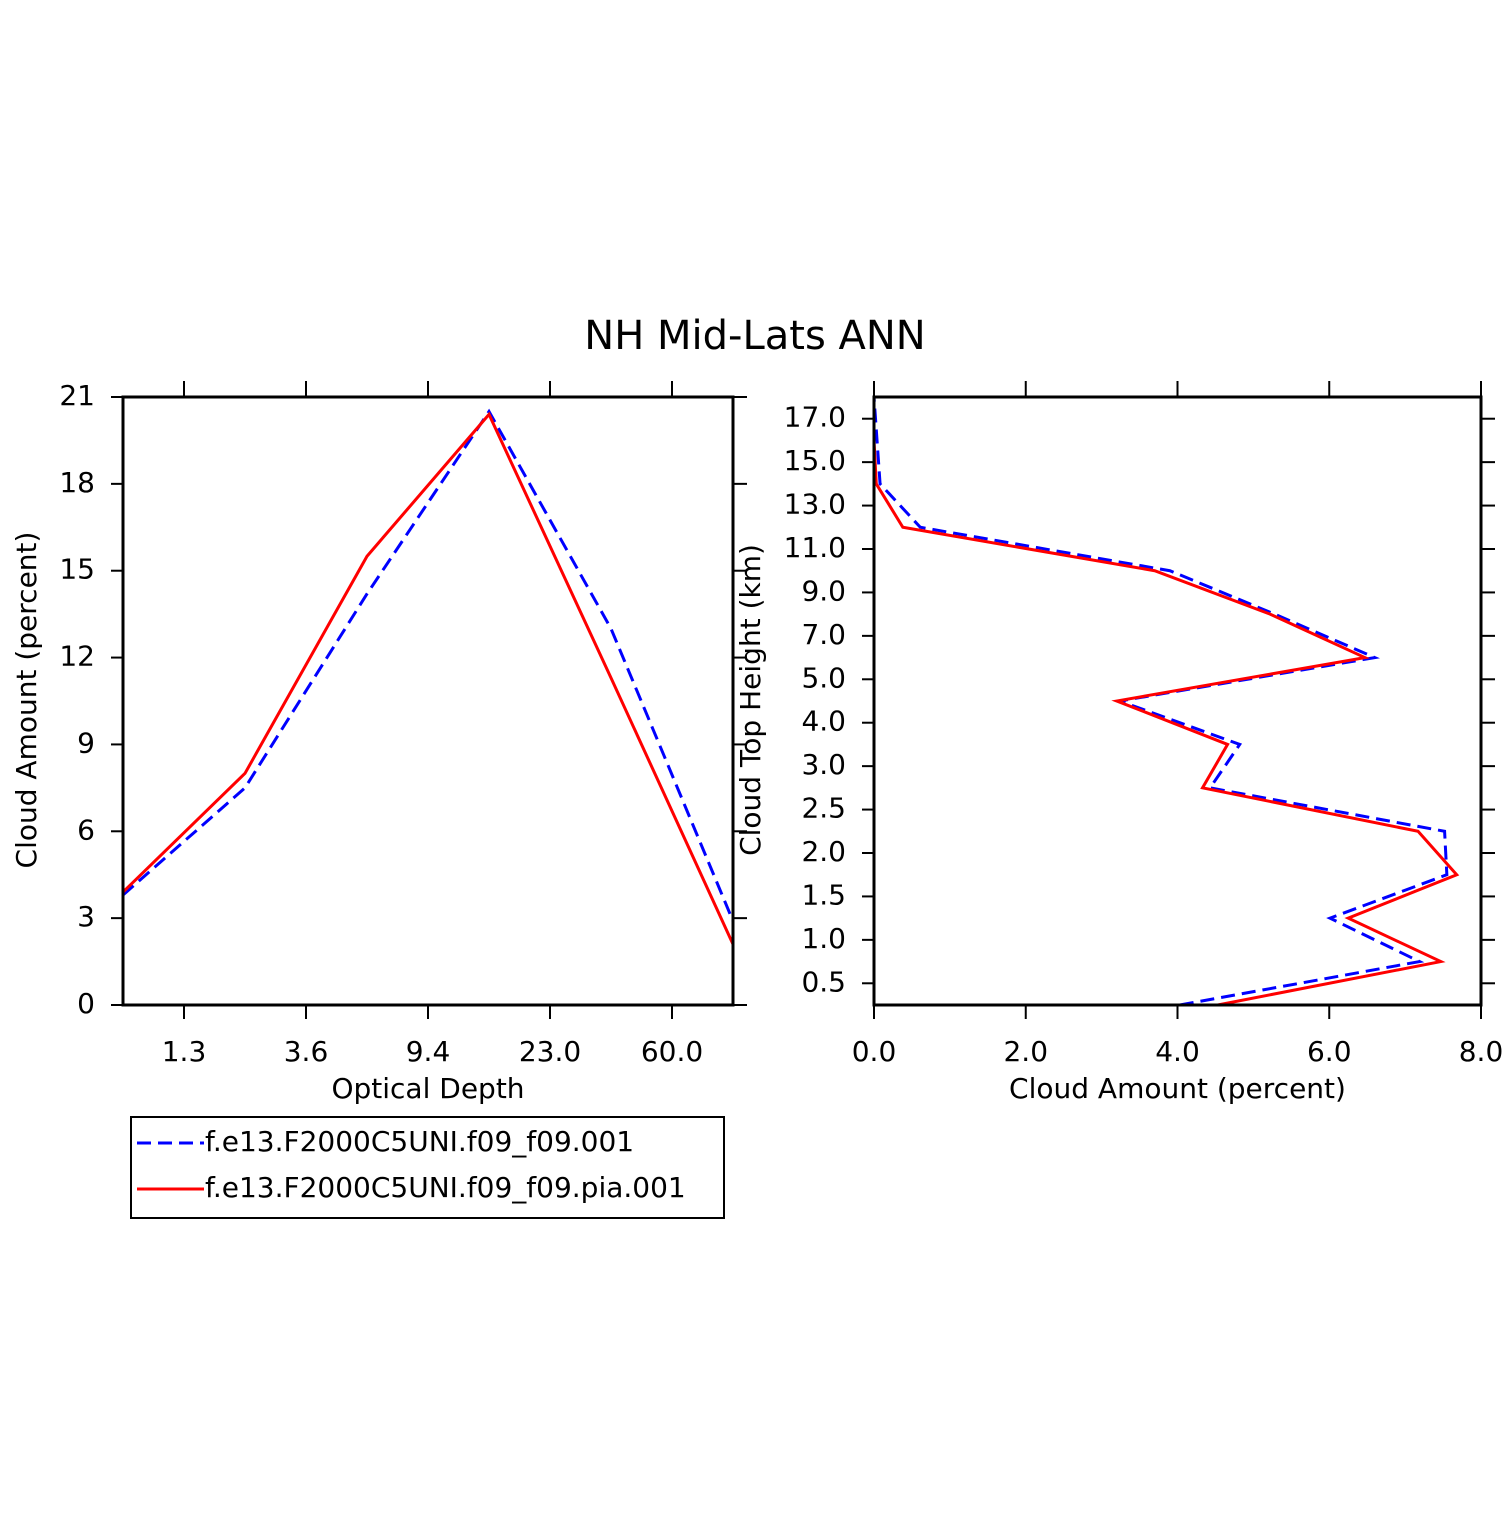 The height and width of the screenshot is (1514, 1510). Describe the element at coordinates (874, 1051) in the screenshot. I see `x-tick-label: 0.0` at that location.